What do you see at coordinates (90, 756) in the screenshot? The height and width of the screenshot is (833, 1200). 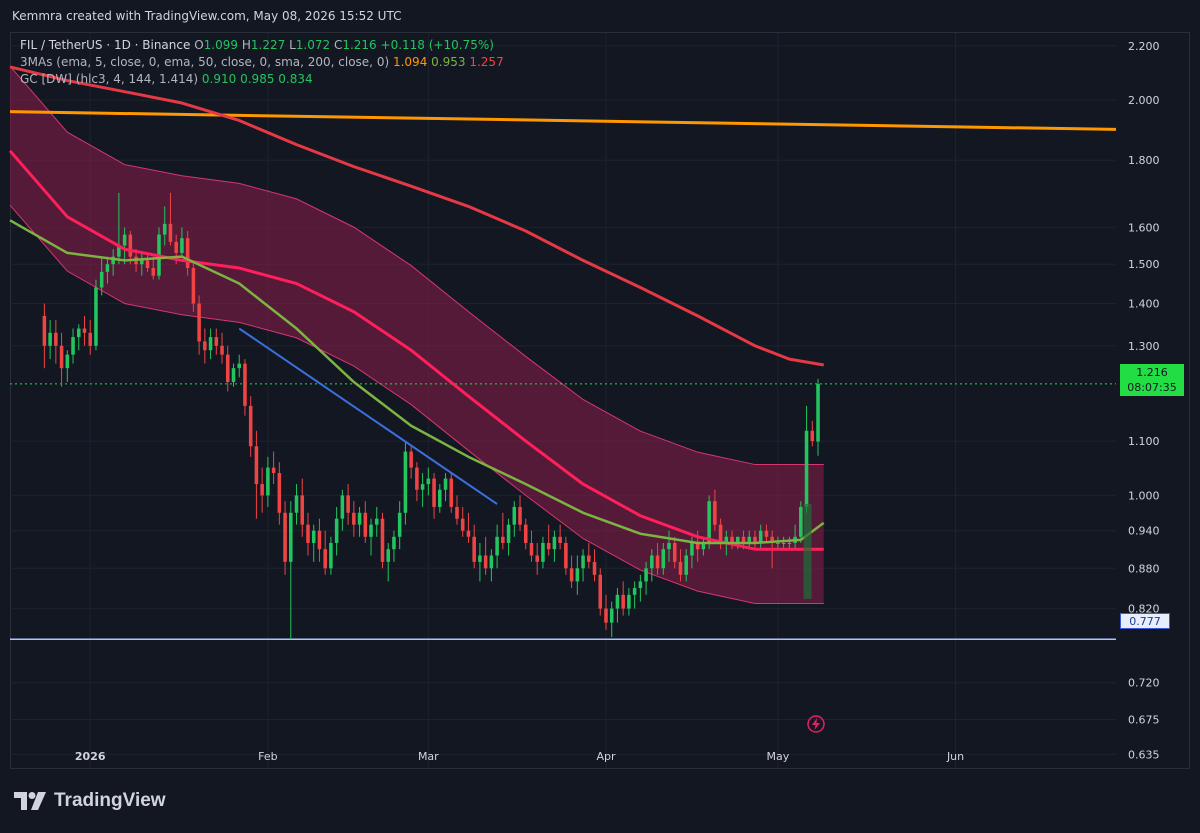 I see `x-tick-label: 2026` at bounding box center [90, 756].